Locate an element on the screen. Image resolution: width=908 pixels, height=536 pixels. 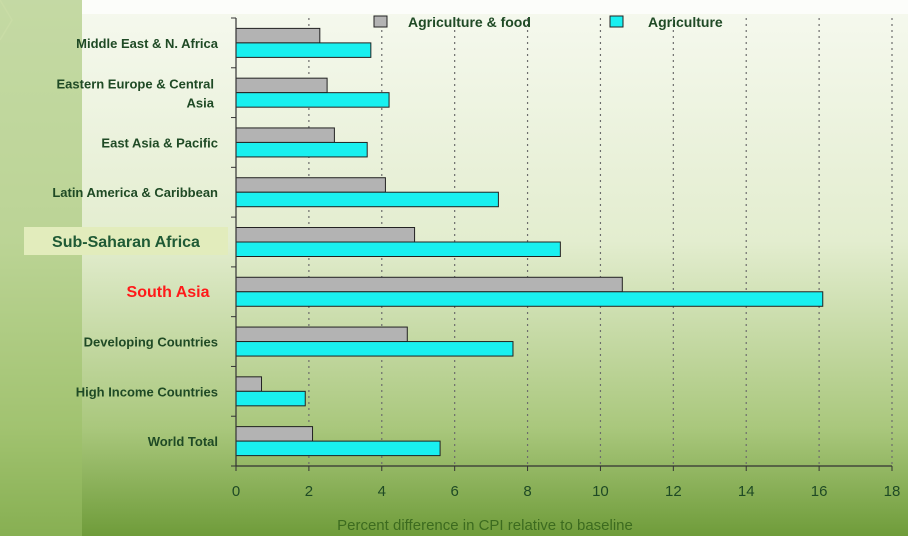
category-label: Eastern Europe & Central is located at coordinates (136, 84).